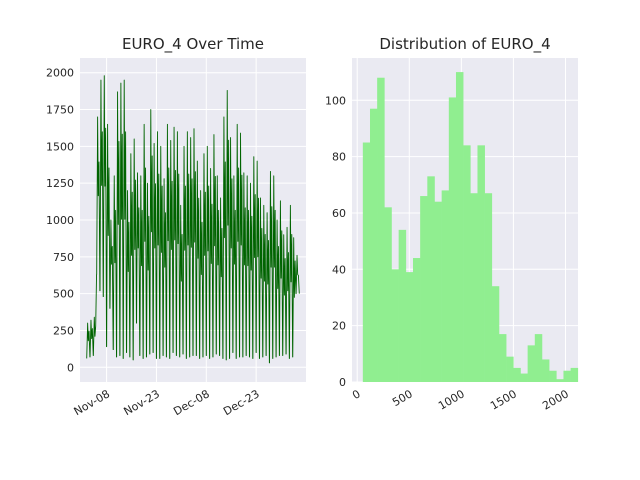 Image resolution: width=640 pixels, height=480 pixels. What do you see at coordinates (339, 269) in the screenshot?
I see `histogram-y-tick-label: 40` at bounding box center [339, 269].